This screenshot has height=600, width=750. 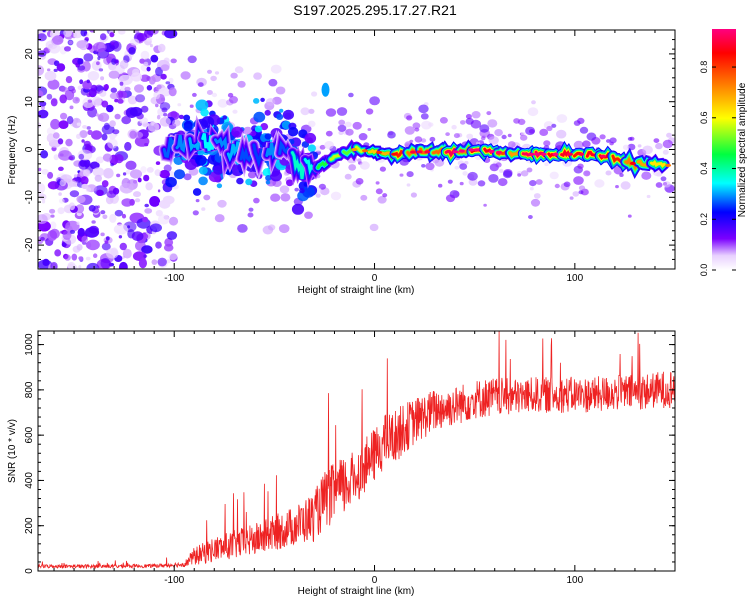 I want to click on colorbar-tick-label: 0.4, so click(x=704, y=168).